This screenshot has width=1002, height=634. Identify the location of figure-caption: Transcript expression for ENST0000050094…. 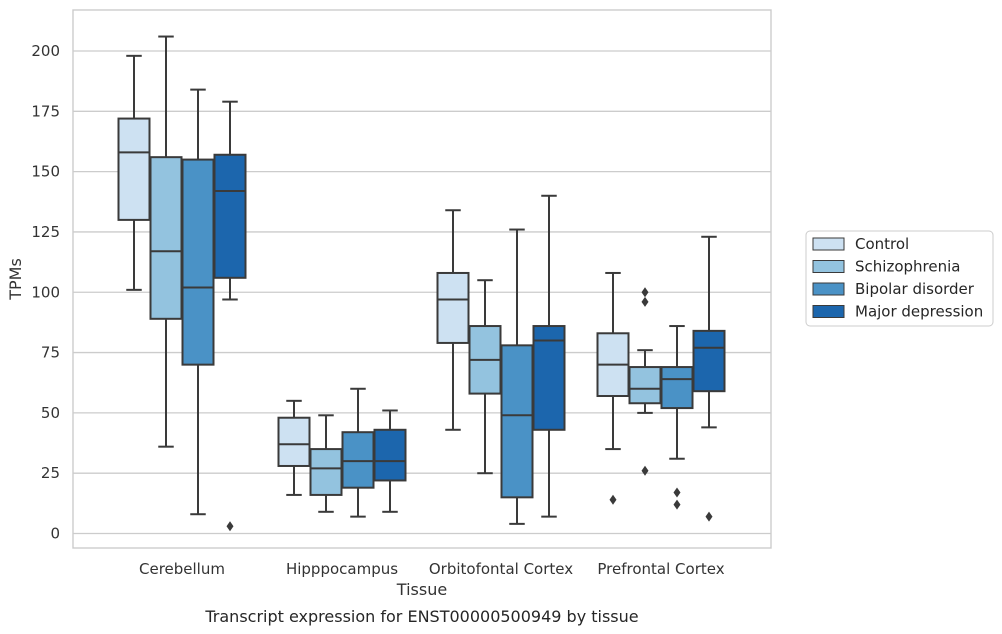
(421, 616).